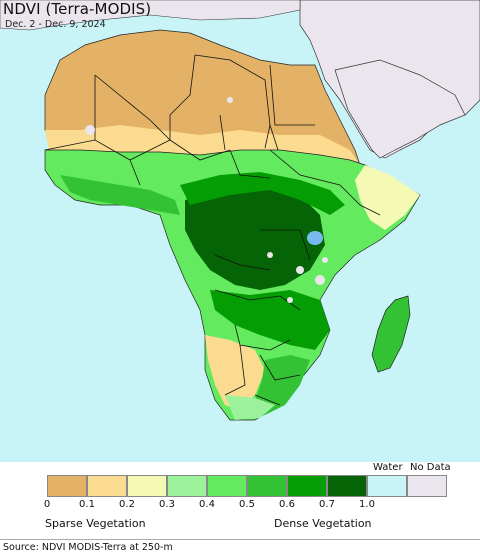  Describe the element at coordinates (250, 407) in the screenshot. I see `south-africa-light-green` at that location.